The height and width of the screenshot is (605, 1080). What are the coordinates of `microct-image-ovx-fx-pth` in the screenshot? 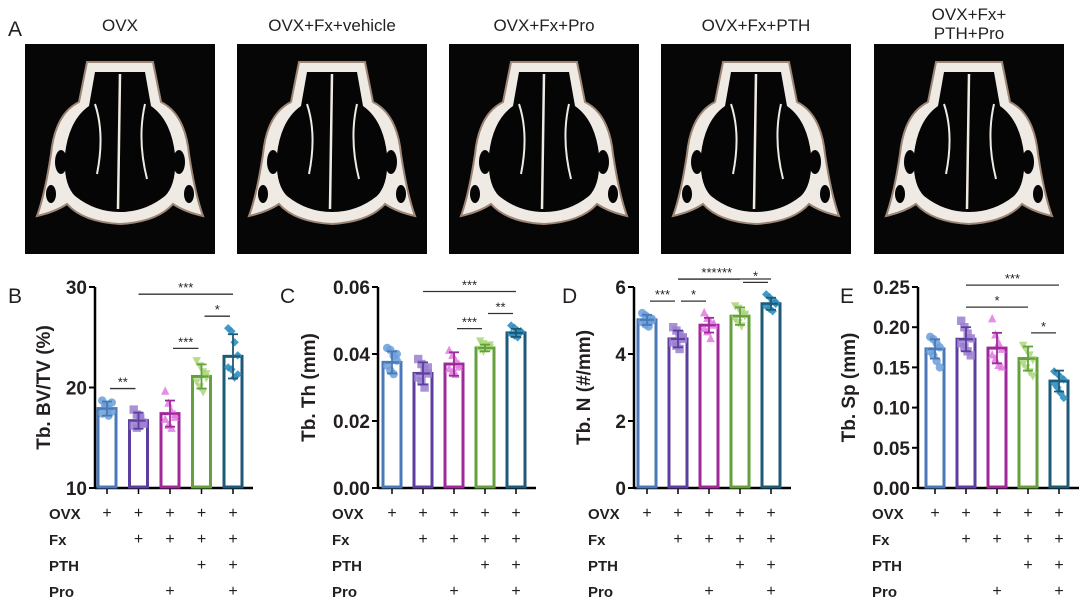 It's located at (756, 149).